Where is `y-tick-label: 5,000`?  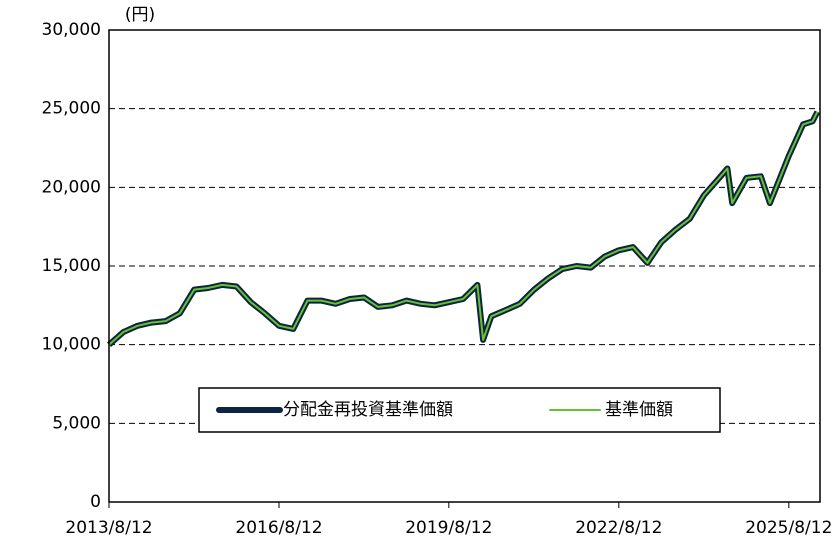 y-tick-label: 5,000 is located at coordinates (76, 423).